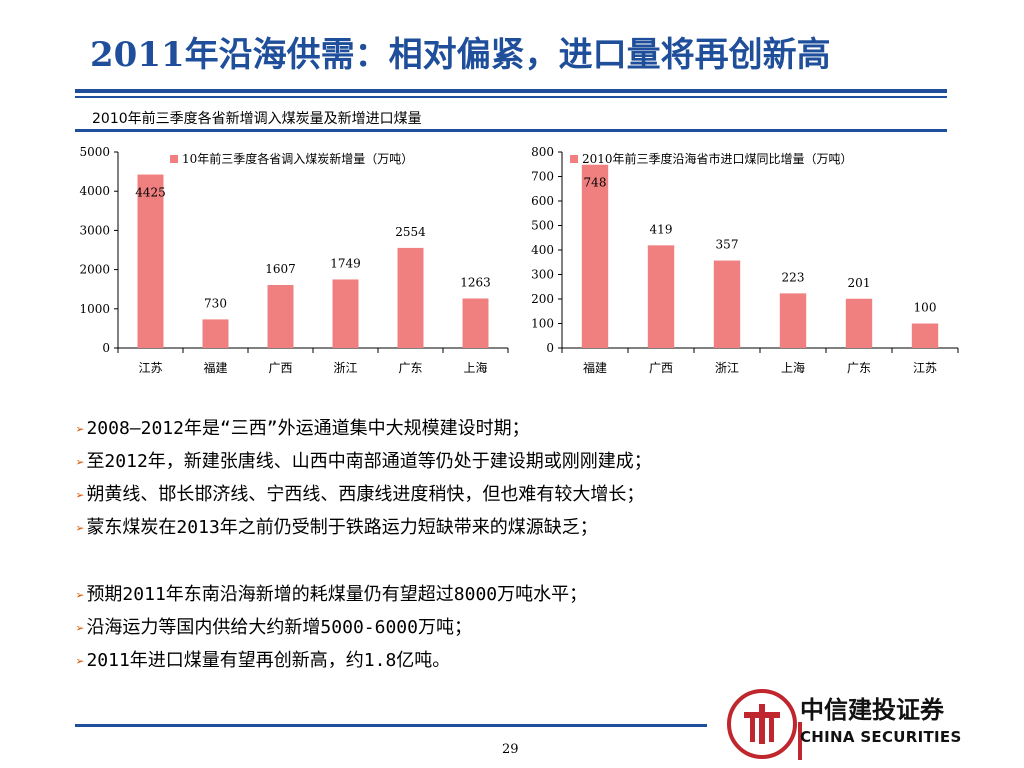  What do you see at coordinates (308, 428) in the screenshot?
I see `bullet-text: 2008—2012年是“三西”外运通道集中大规模建设时期；` at bounding box center [308, 428].